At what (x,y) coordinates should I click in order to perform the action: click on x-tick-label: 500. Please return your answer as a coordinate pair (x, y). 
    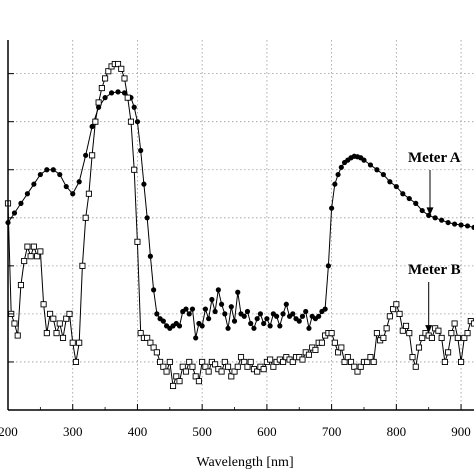
    Looking at the image, I should click on (202, 431).